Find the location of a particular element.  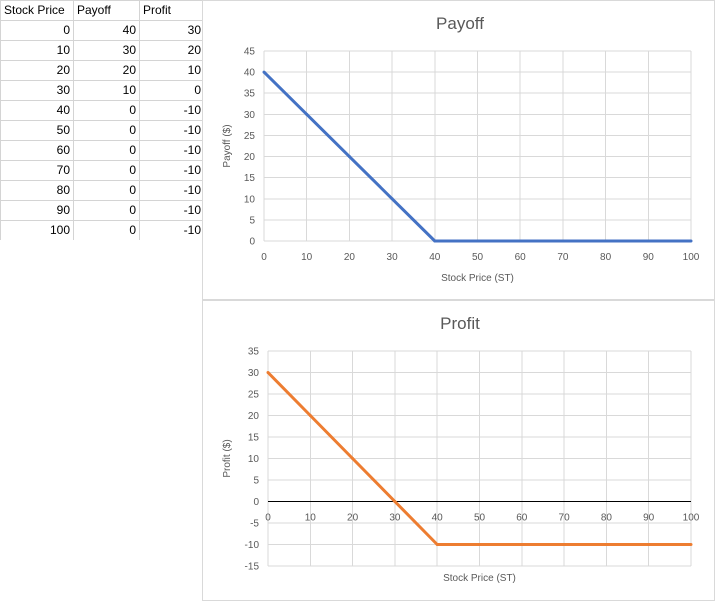

payoff-cell: 20 is located at coordinates (106, 70).